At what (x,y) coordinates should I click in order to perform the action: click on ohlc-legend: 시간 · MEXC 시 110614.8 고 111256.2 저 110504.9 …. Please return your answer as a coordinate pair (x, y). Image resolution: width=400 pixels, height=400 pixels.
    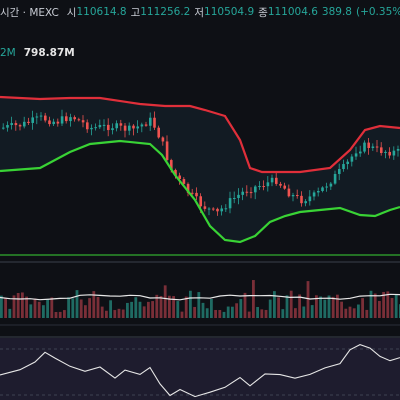
    Looking at the image, I should click on (200, 12).